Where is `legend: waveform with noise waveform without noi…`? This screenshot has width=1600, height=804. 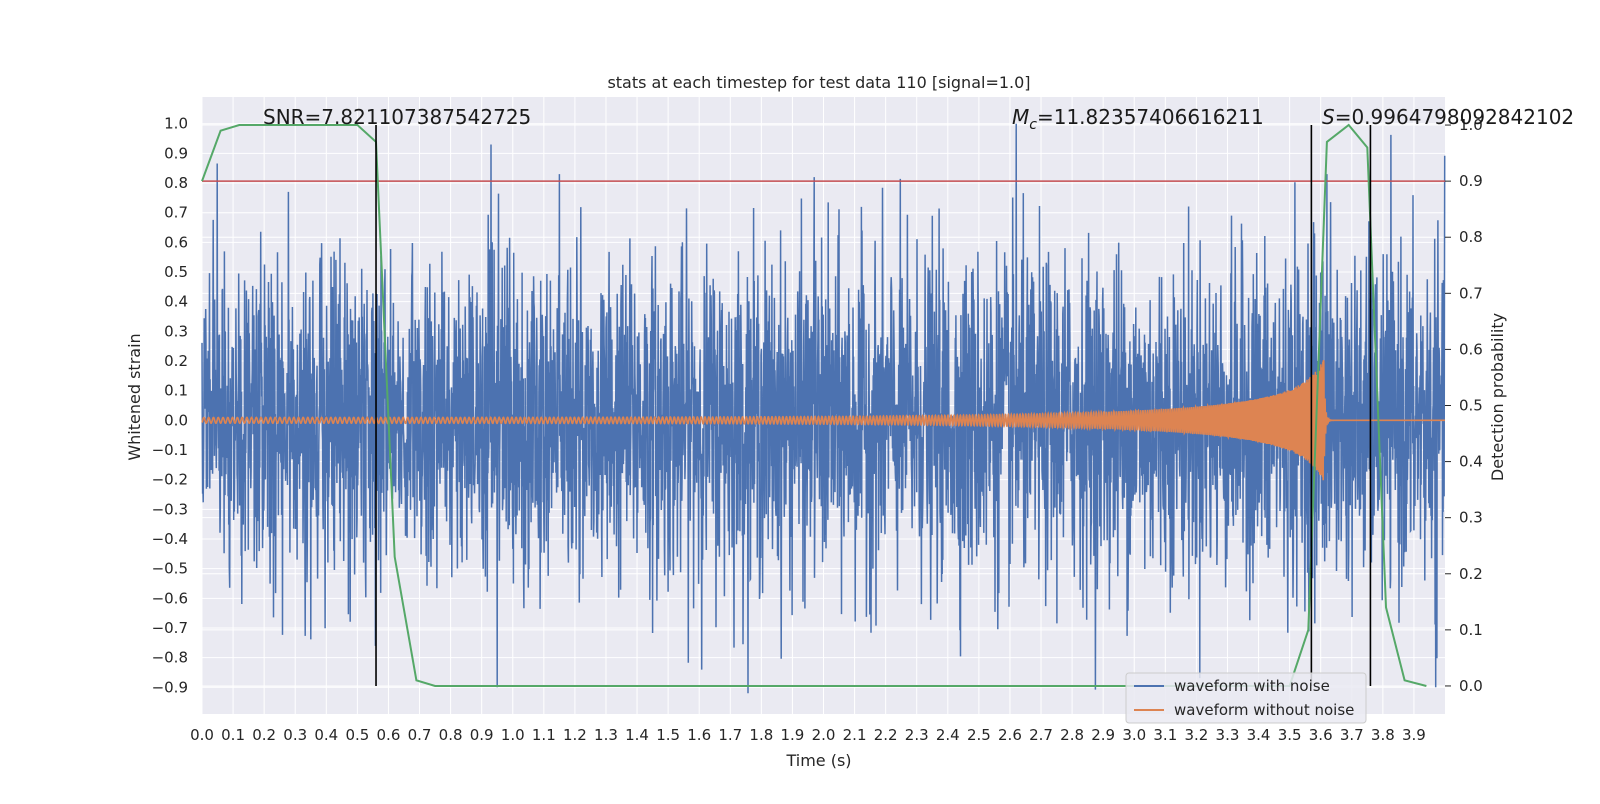 legend: waveform with noise waveform without noi… is located at coordinates (1246, 698).